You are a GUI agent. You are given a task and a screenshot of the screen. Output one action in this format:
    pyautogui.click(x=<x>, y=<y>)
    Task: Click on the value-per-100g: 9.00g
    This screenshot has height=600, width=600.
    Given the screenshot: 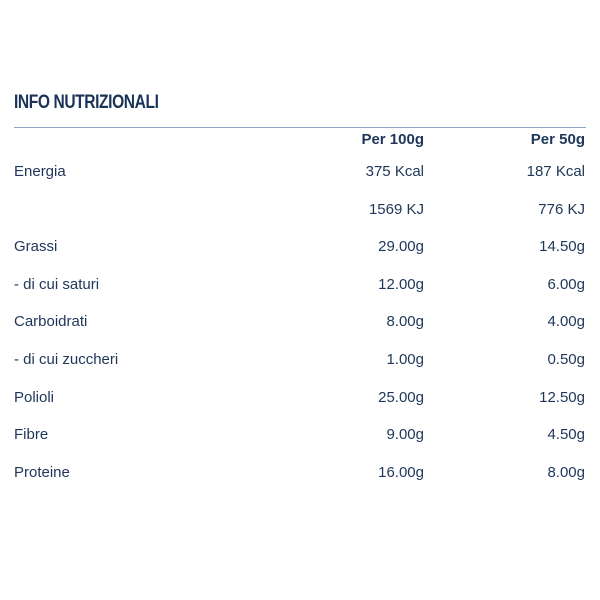 What is the action you would take?
    pyautogui.click(x=405, y=435)
    